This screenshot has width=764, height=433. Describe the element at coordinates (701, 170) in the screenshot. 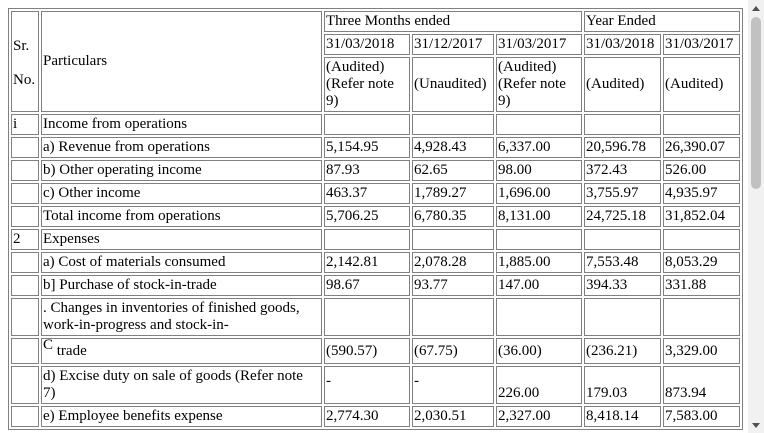

I see `value-cell: 526.00` at that location.